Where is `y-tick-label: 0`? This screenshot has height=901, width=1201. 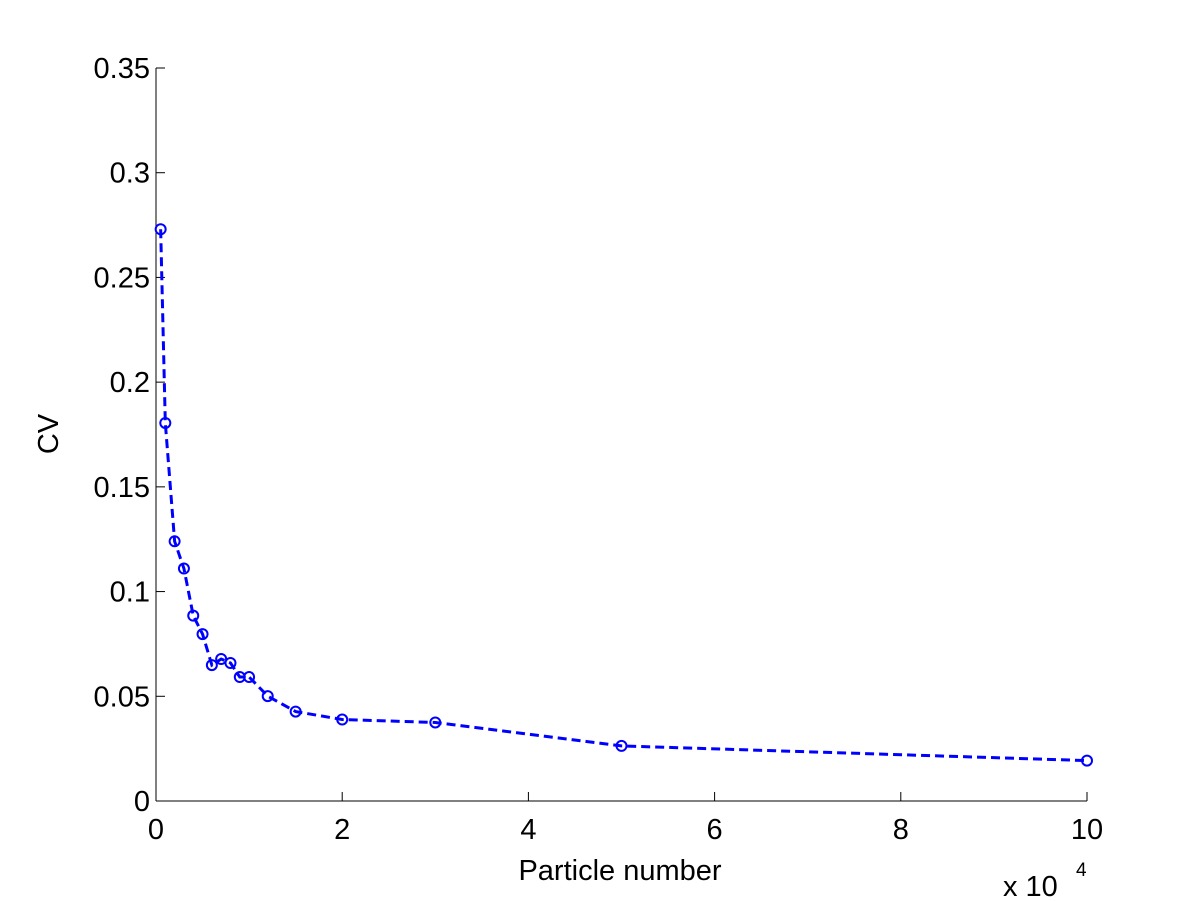 y-tick-label: 0 is located at coordinates (142, 802).